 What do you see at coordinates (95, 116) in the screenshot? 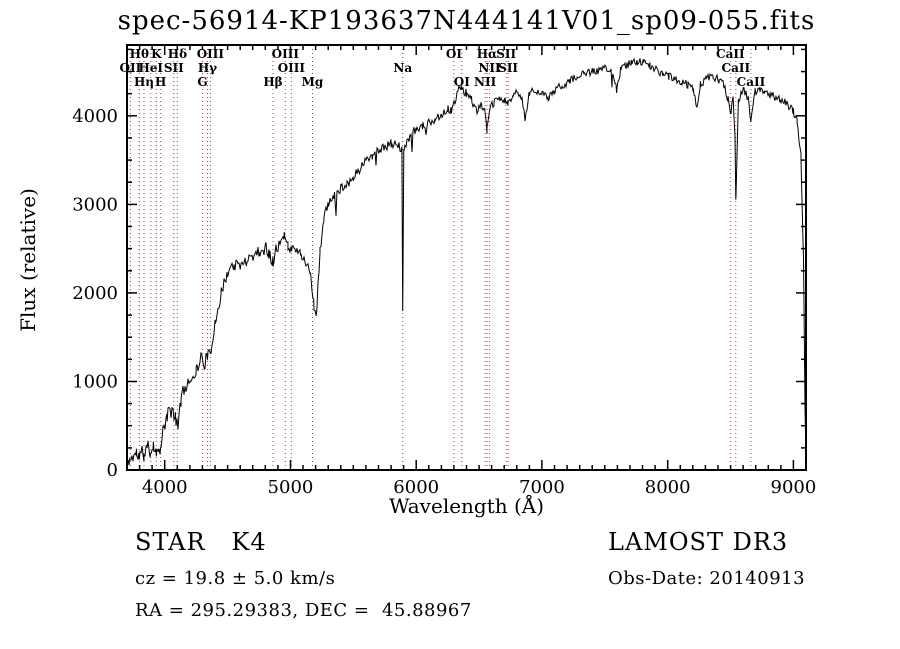
I see `y-tick-label: 4000` at bounding box center [95, 116].